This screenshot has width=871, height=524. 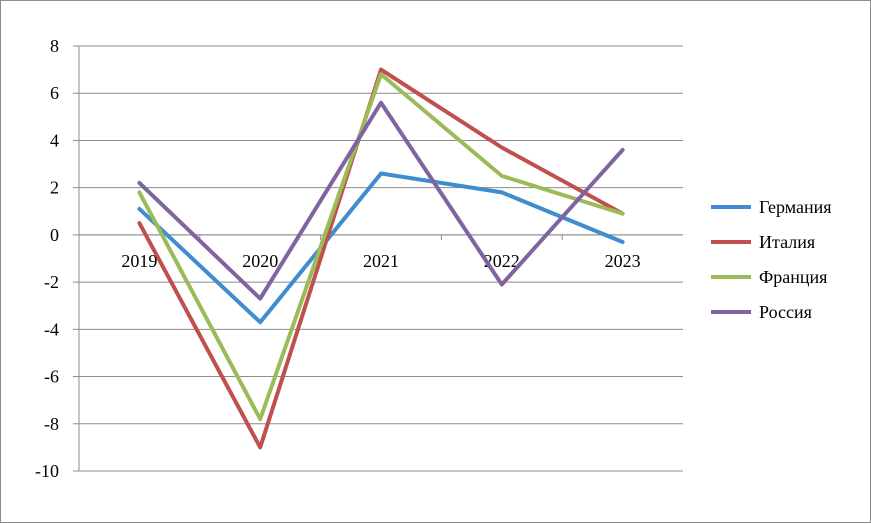 I want to click on legend-entry: Россия, so click(x=785, y=312).